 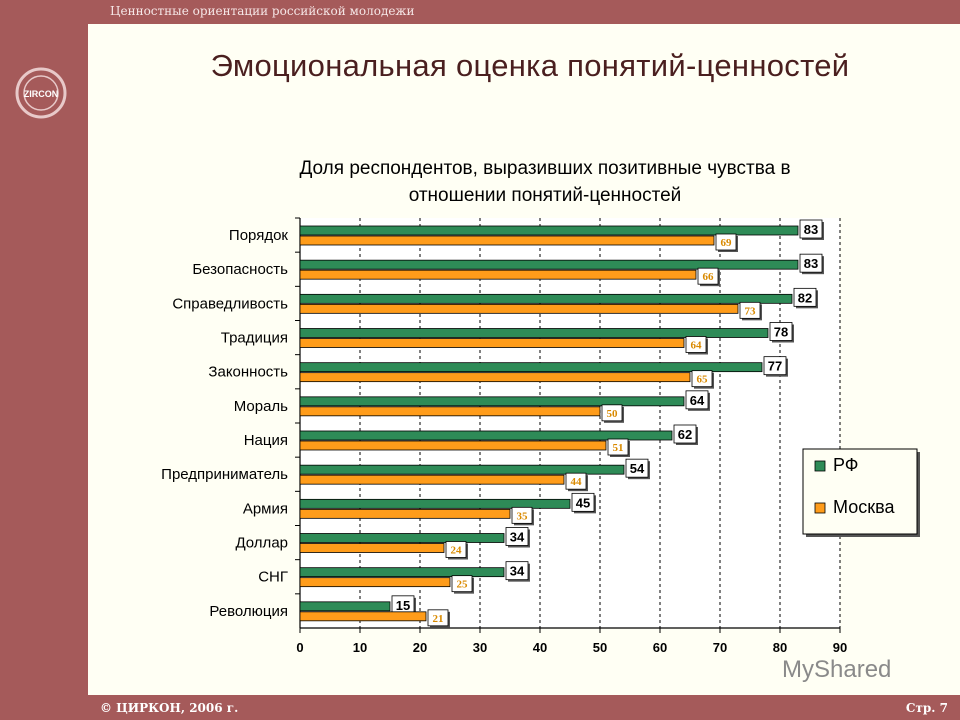 I want to click on data-label-moscow: 50, so click(x=613, y=414).